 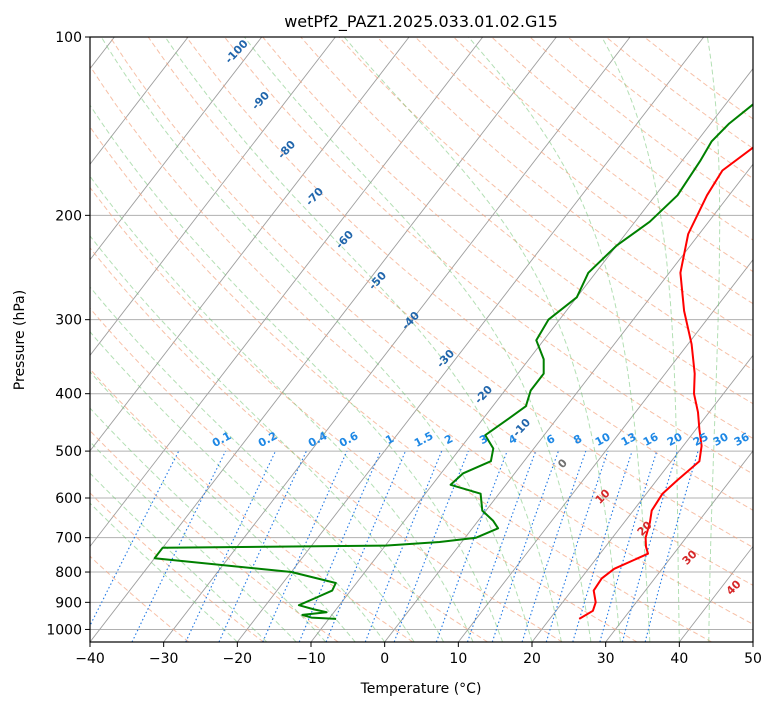 What do you see at coordinates (68, 539) in the screenshot?
I see `y-tick-label: 700` at bounding box center [68, 539].